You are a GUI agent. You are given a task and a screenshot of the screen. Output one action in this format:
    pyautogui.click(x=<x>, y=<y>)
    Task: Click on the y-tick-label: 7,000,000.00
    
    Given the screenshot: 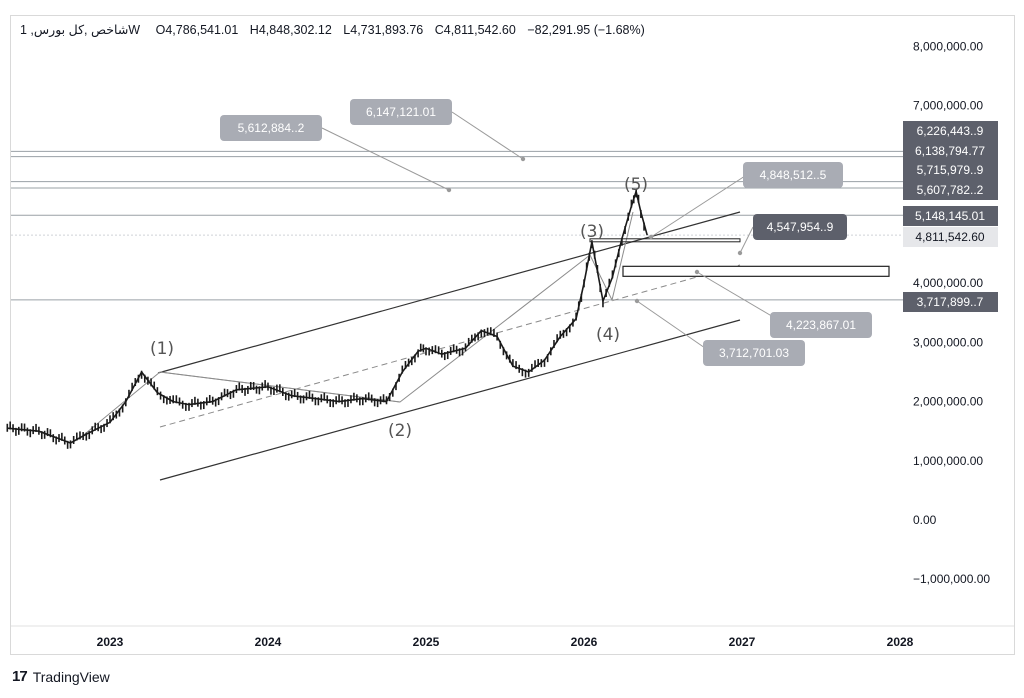 What is the action you would take?
    pyautogui.click(x=948, y=106)
    